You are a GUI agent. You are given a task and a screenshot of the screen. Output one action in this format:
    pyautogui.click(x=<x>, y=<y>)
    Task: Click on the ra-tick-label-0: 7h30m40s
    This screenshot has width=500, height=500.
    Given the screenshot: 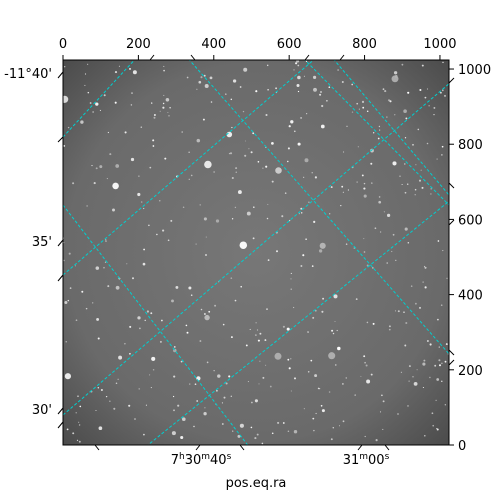 What is the action you would take?
    pyautogui.click(x=201, y=460)
    